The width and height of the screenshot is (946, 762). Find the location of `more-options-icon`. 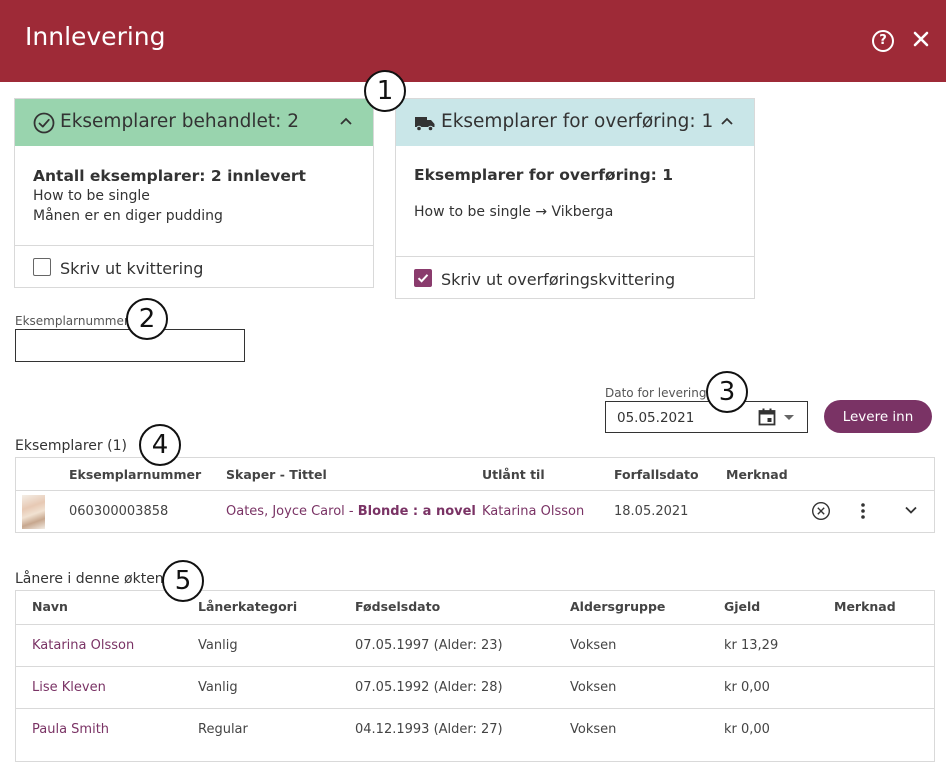

more-options-icon is located at coordinates (863, 511).